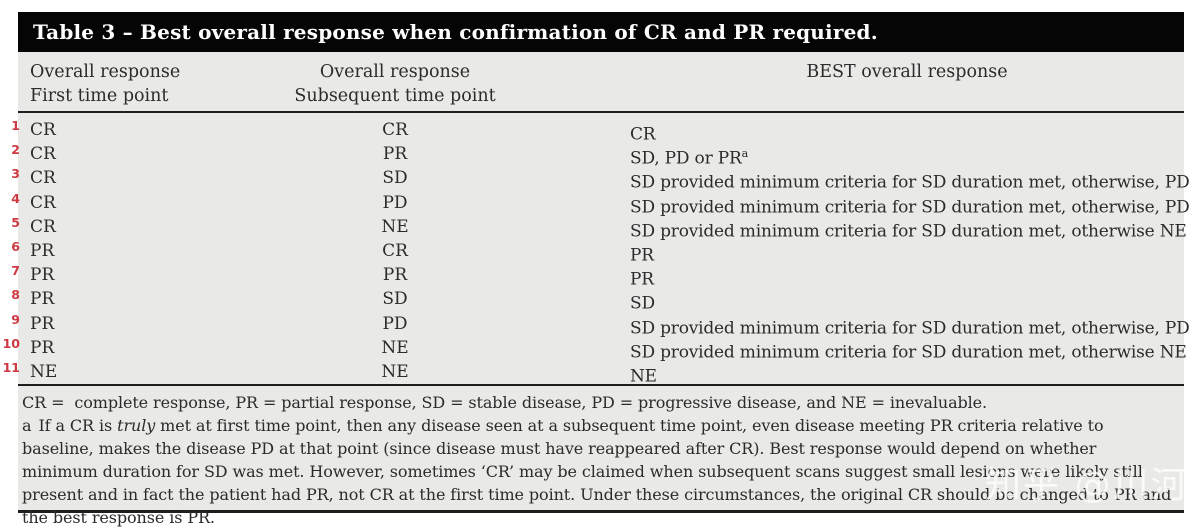  What do you see at coordinates (136, 425) in the screenshot?
I see `footnote-a-italic-word: truly` at bounding box center [136, 425].